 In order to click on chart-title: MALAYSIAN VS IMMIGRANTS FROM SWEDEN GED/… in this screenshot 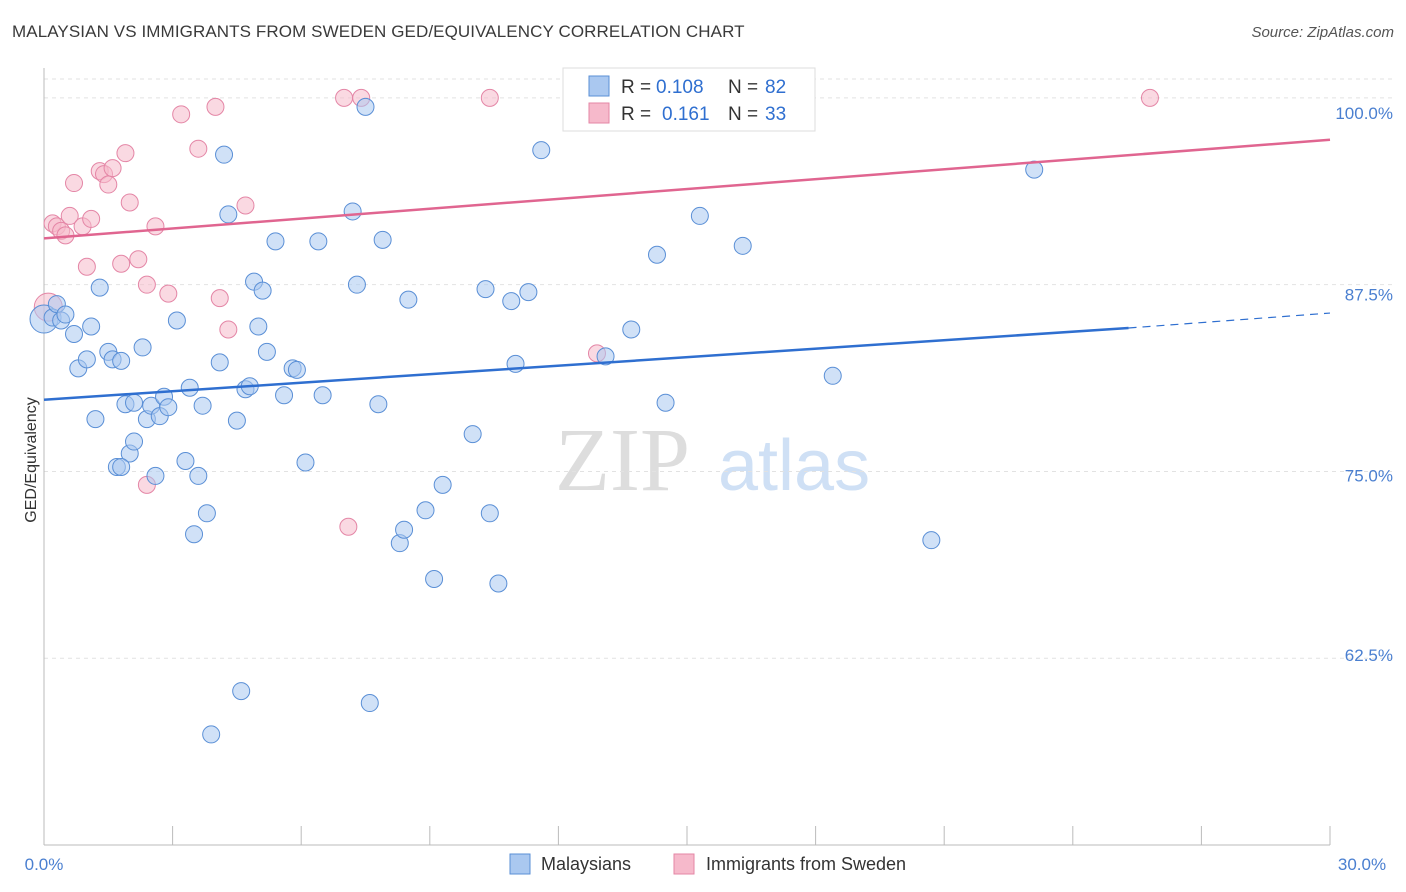, I will do `click(378, 31)`.